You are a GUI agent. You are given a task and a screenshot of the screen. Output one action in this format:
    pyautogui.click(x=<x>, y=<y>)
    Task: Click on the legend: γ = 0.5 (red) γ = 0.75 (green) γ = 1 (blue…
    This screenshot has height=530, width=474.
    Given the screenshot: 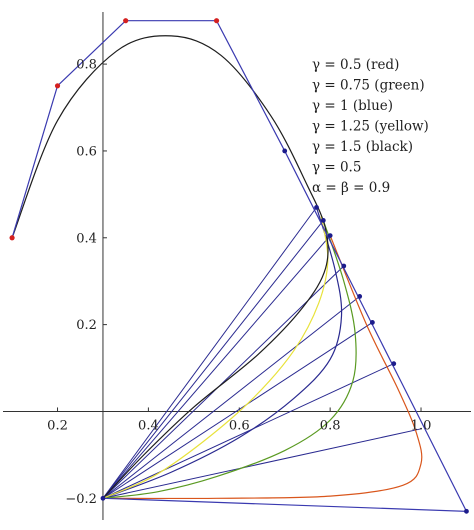 What is the action you would take?
    pyautogui.click(x=370, y=126)
    